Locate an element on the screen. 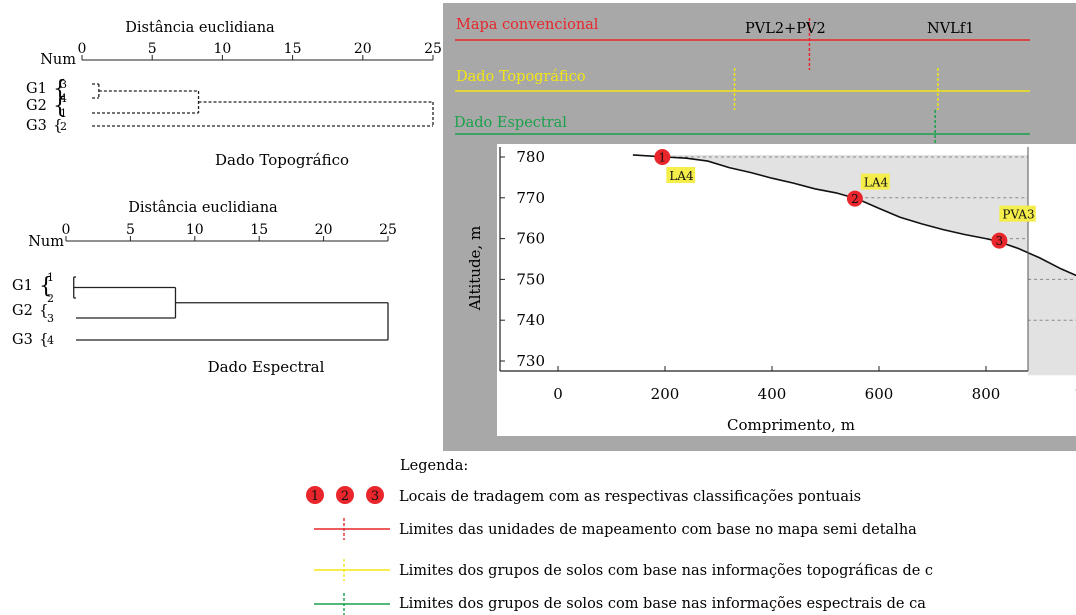 The image size is (1076, 615). boundary-row-spectral: Dado Espectral is located at coordinates (742, 128).